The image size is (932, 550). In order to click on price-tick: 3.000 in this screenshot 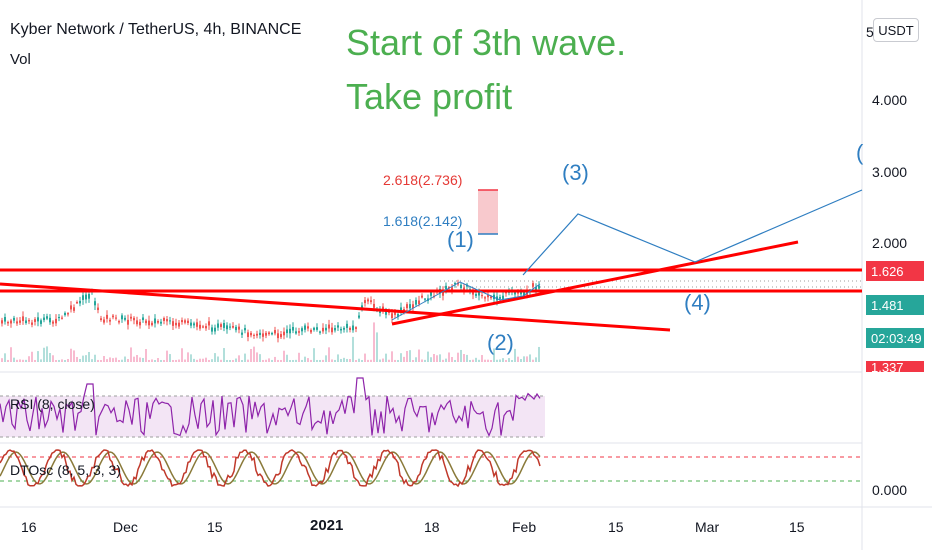, I will do `click(890, 172)`.